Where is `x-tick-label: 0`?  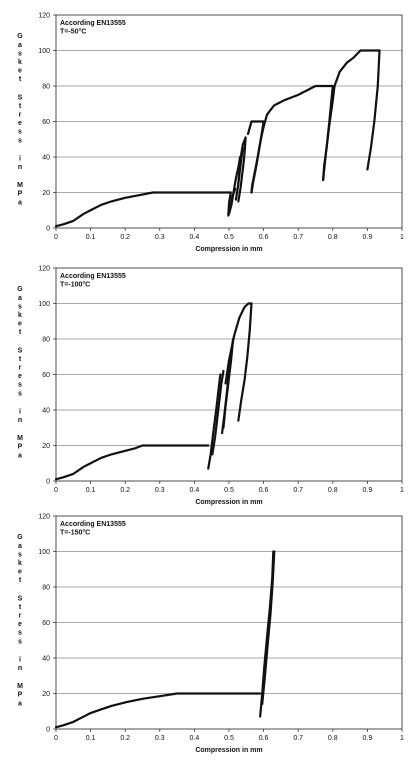
x-tick-label: 0 is located at coordinates (56, 490).